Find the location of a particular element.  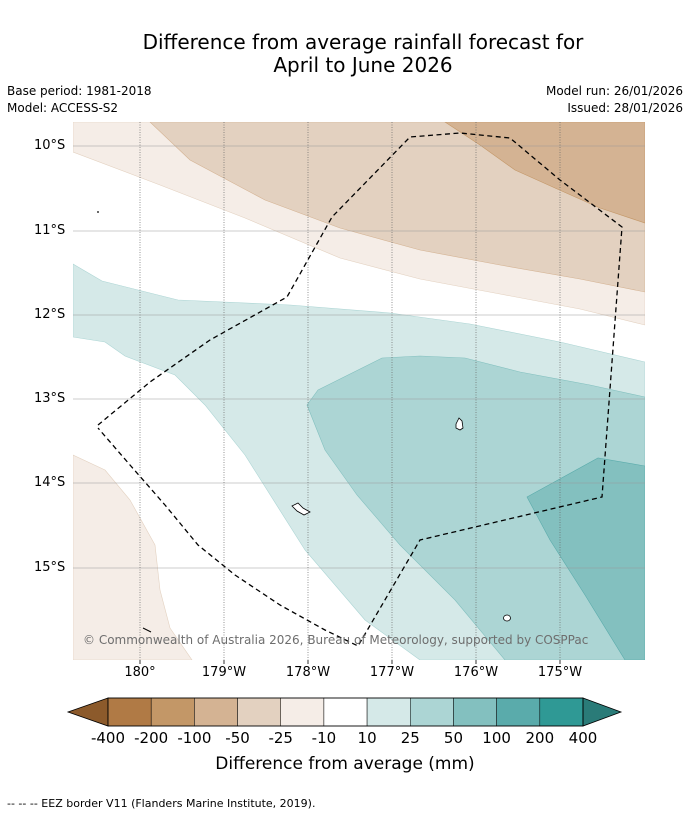

lat-label-15s: 15°S is located at coordinates (50, 567).